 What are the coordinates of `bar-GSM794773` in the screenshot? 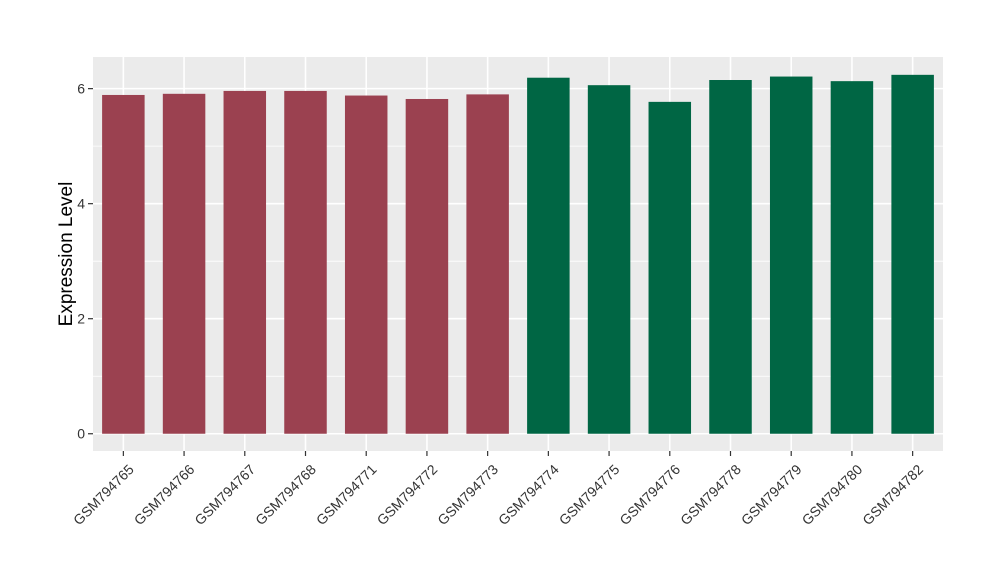 It's located at (487, 264).